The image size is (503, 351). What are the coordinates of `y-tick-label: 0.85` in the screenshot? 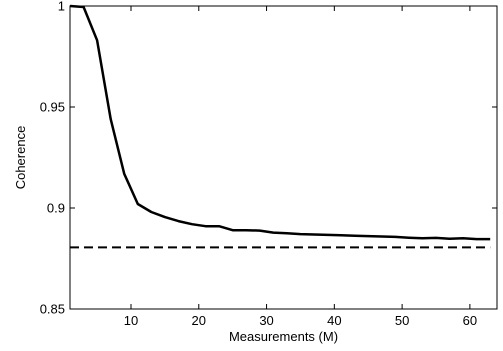 It's located at (52, 309).